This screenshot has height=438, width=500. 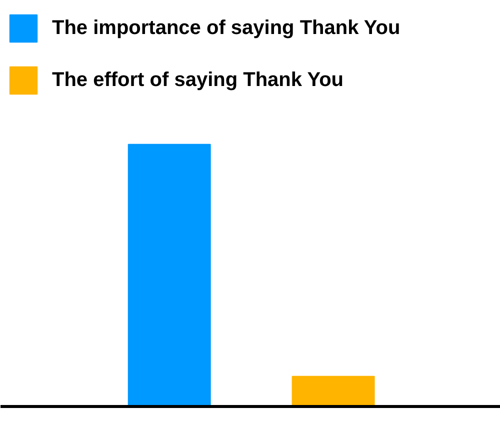 What do you see at coordinates (198, 80) in the screenshot?
I see `legend-label: The effort of saying Thank You` at bounding box center [198, 80].